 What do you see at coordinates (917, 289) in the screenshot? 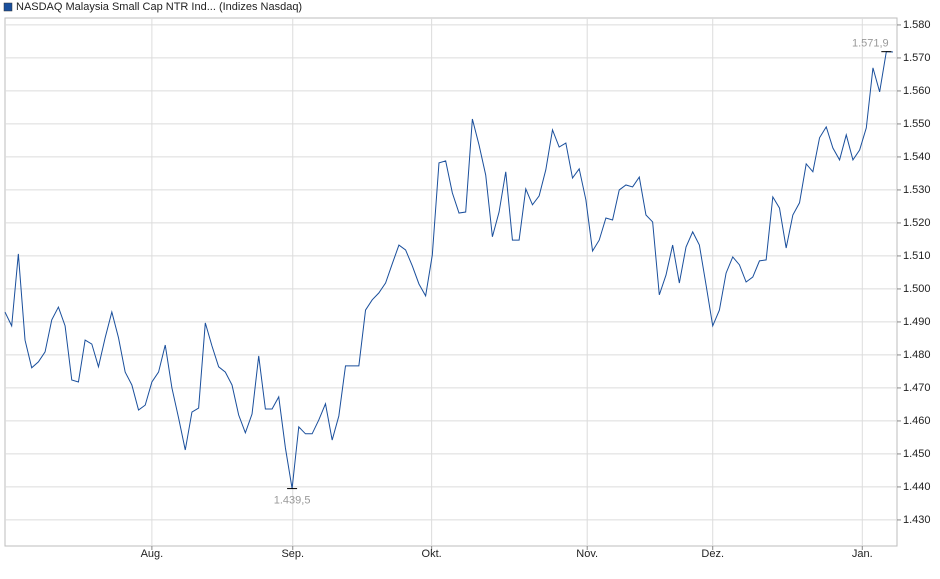
I see `y-tick-label: 1.500` at bounding box center [917, 289].